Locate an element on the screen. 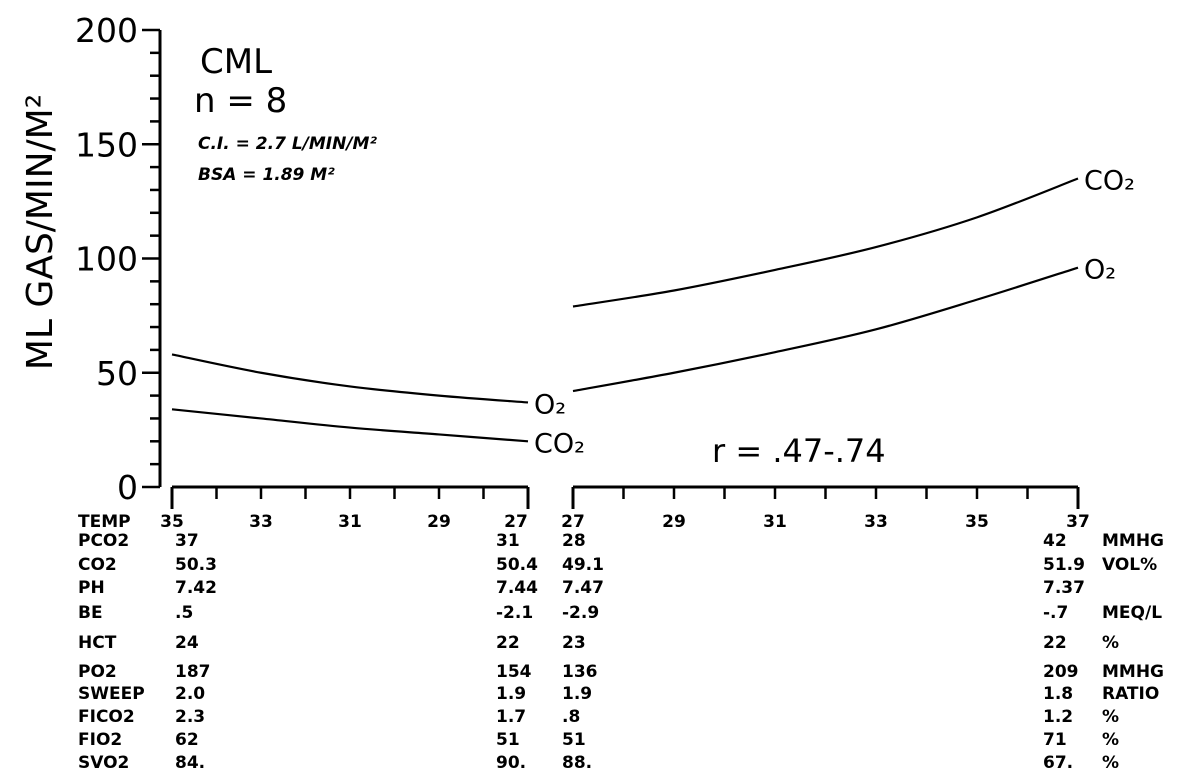 The width and height of the screenshot is (1191, 775). table-cell: 2.3 is located at coordinates (190, 717).